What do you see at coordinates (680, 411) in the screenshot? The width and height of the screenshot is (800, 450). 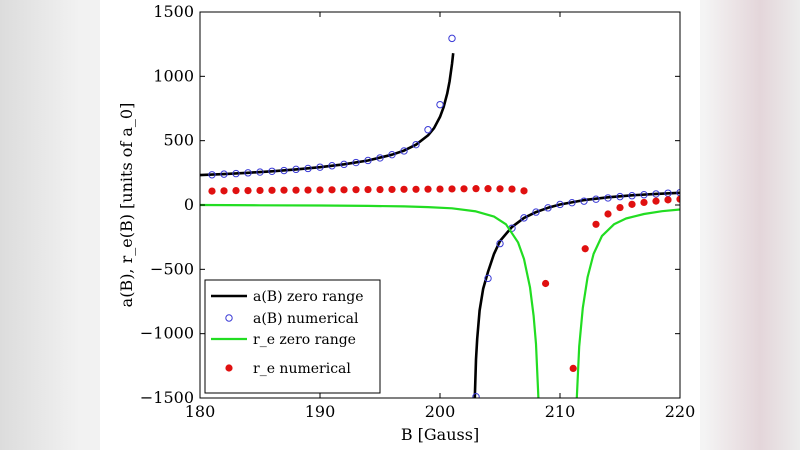 I see `x-tick-label: 220` at bounding box center [680, 411].